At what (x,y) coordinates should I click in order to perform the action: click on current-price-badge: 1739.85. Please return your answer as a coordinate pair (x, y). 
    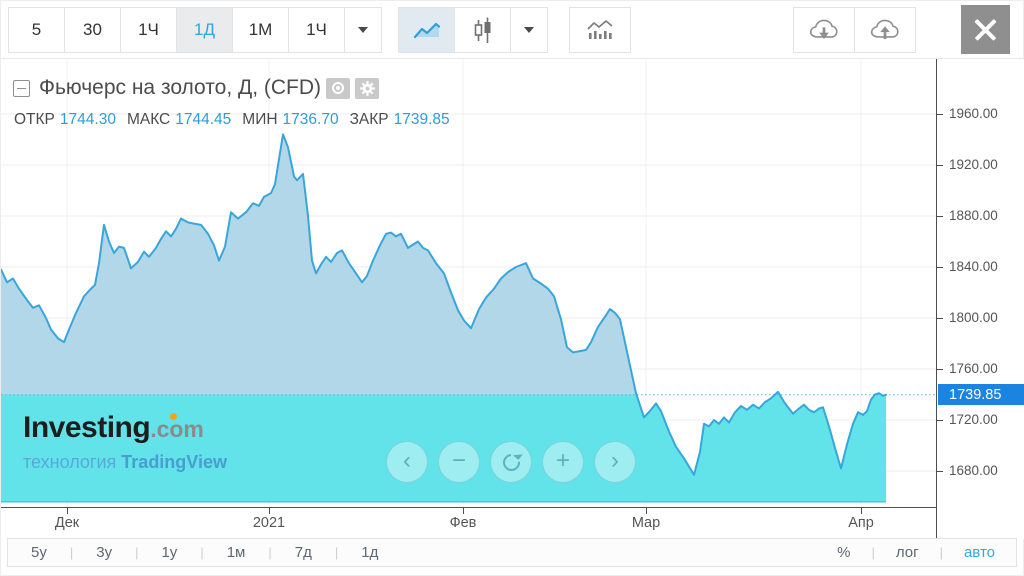
    Looking at the image, I should click on (981, 395).